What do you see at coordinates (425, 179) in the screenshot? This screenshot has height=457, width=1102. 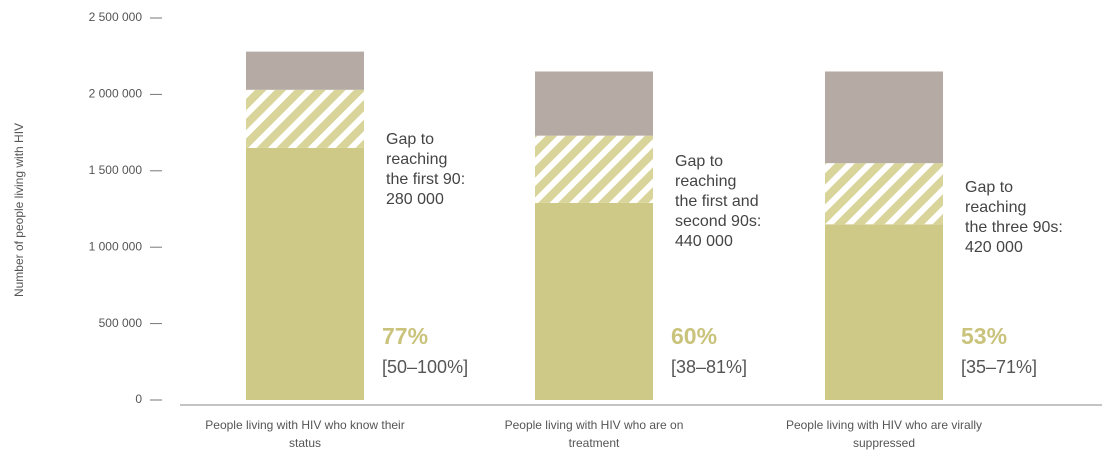 I see `gap-annotation: the first 90:` at bounding box center [425, 179].